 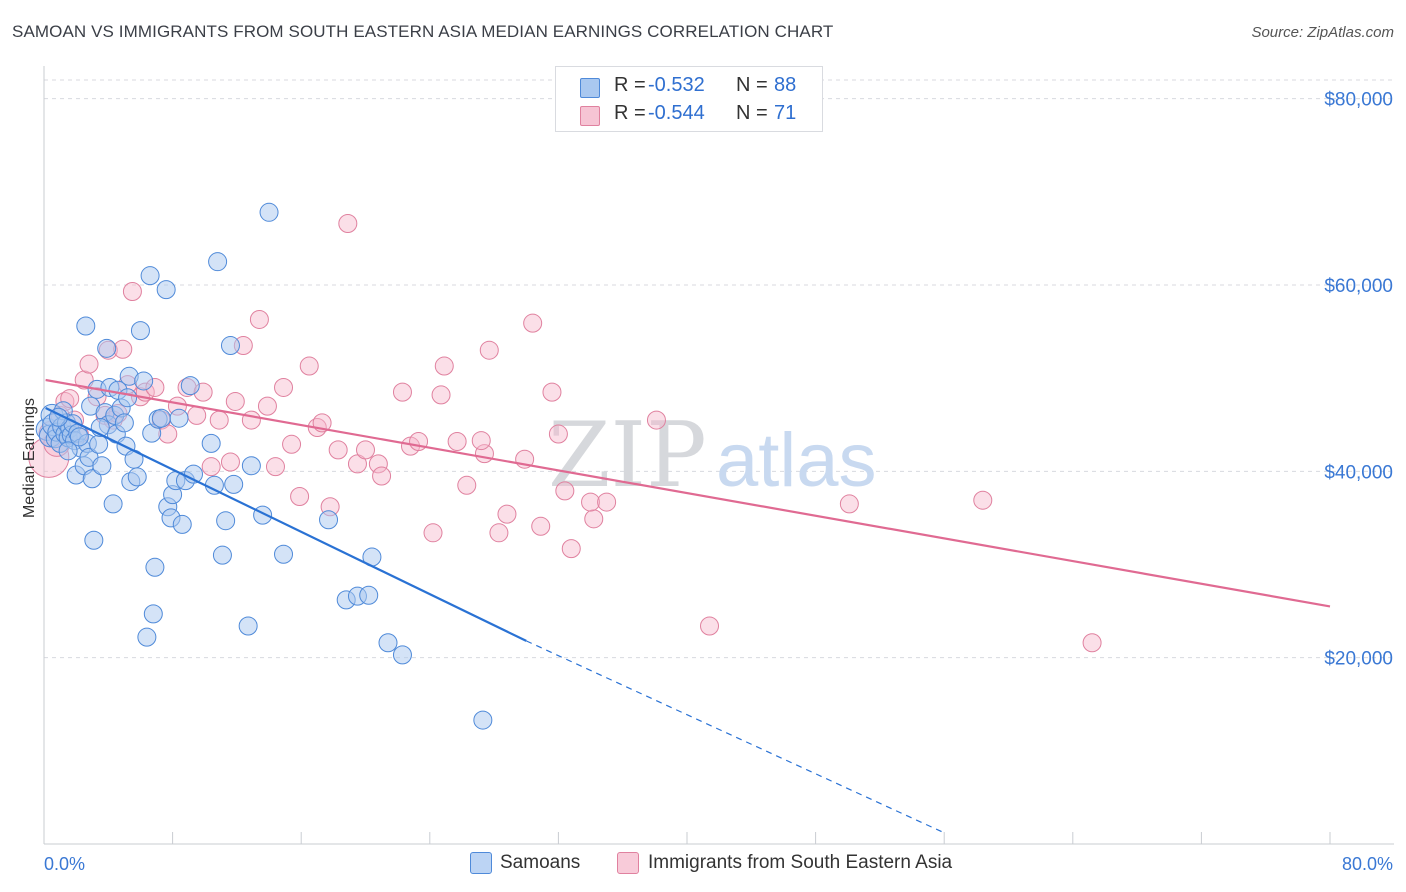 What do you see at coordinates (785, 85) in the screenshot?
I see `legend-n-value: 88` at bounding box center [785, 85].